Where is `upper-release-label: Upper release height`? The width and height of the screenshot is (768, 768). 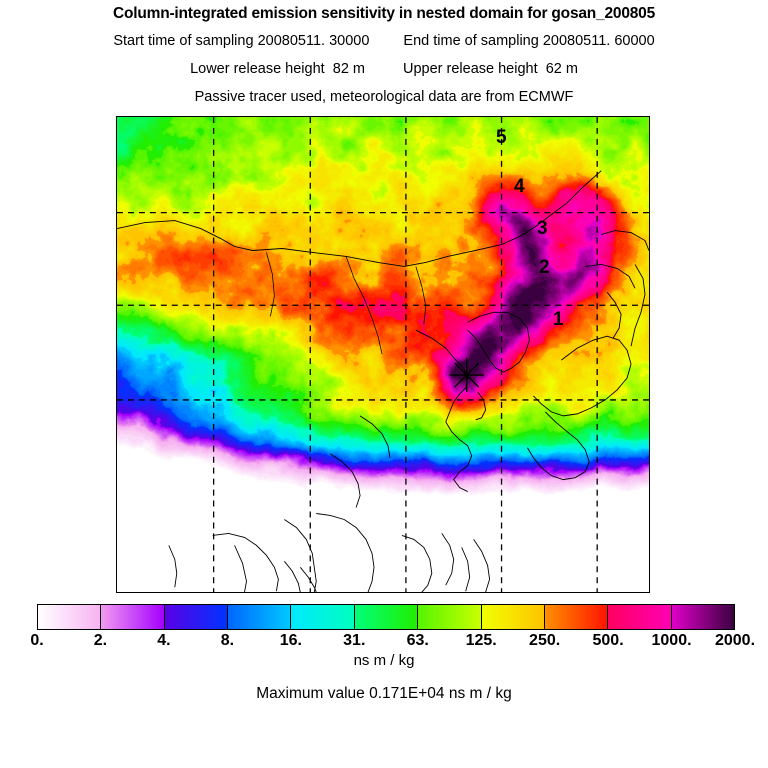
upper-release-label: Upper release height is located at coordinates (470, 69).